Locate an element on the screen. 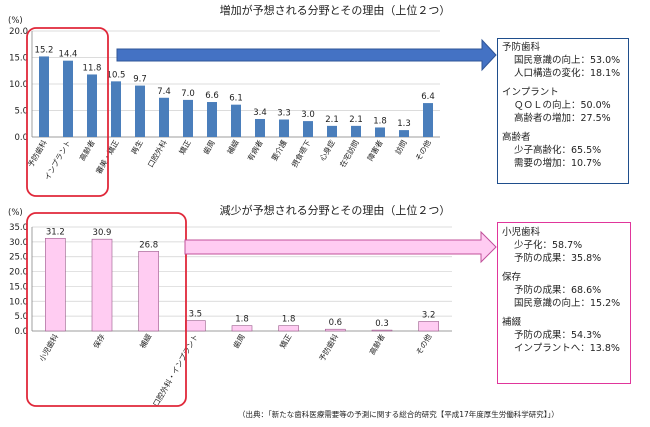 The height and width of the screenshot is (427, 650). bar-value-label: 3.3 is located at coordinates (284, 114).